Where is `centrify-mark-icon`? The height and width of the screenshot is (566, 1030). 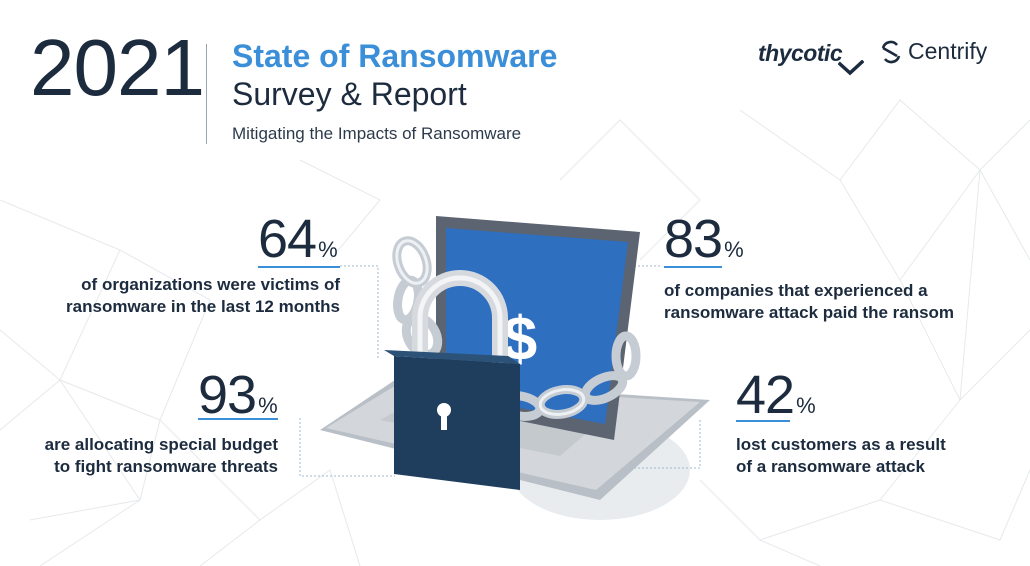
centrify-mark-icon is located at coordinates (891, 51).